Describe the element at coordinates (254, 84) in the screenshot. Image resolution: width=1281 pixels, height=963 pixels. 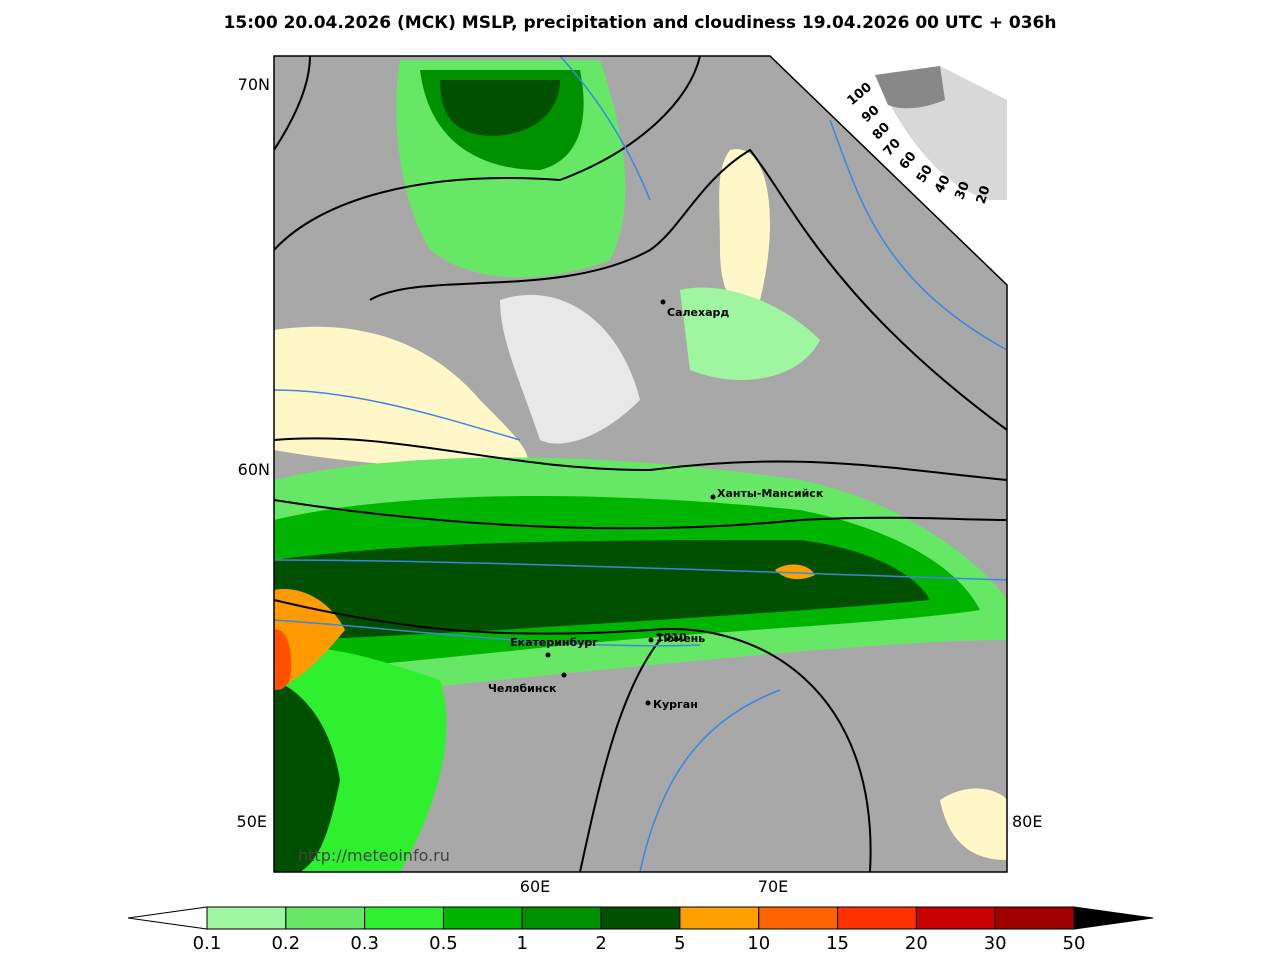
I see `lat-label: 70N` at that location.